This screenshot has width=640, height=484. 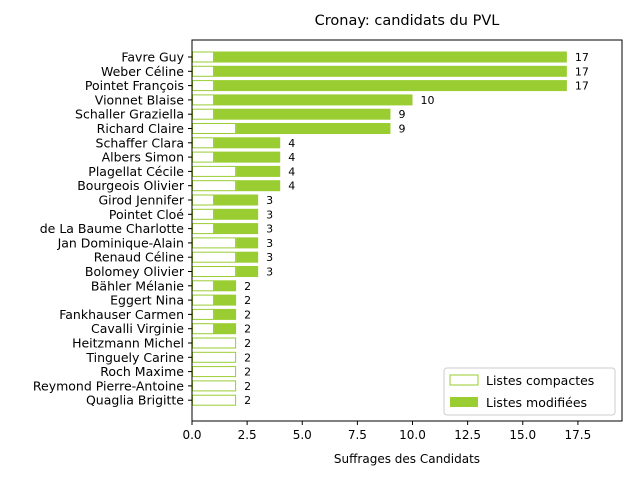 What do you see at coordinates (214, 128) in the screenshot?
I see `bar-compact-richard-claire` at bounding box center [214, 128].